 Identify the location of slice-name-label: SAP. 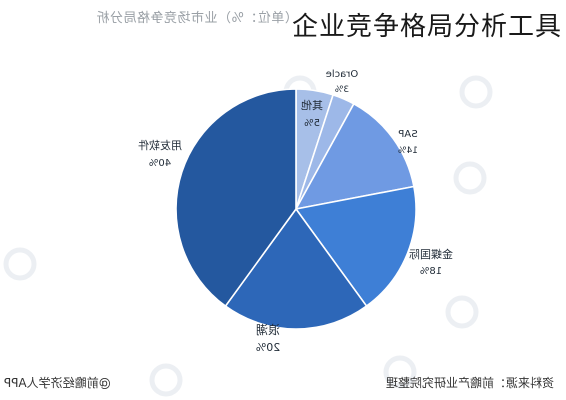
(407, 134).